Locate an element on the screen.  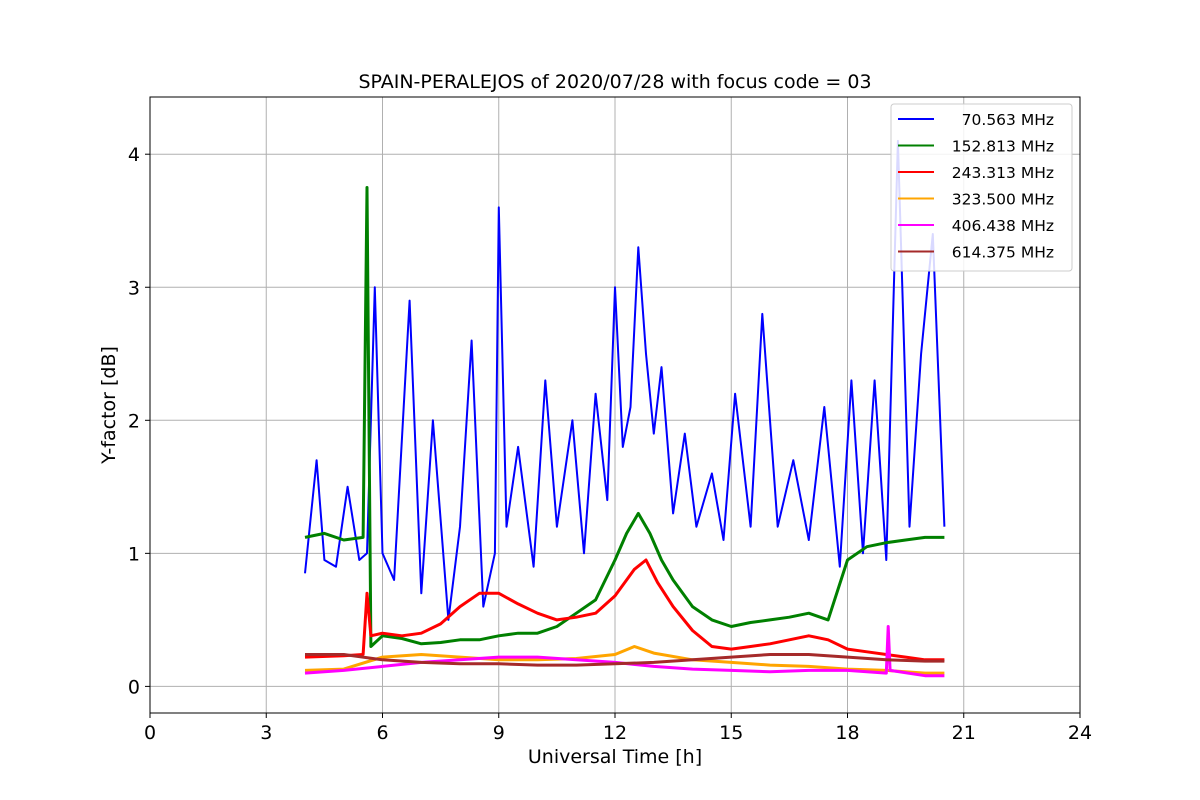
y-tick-label: 0 is located at coordinates (134, 687).